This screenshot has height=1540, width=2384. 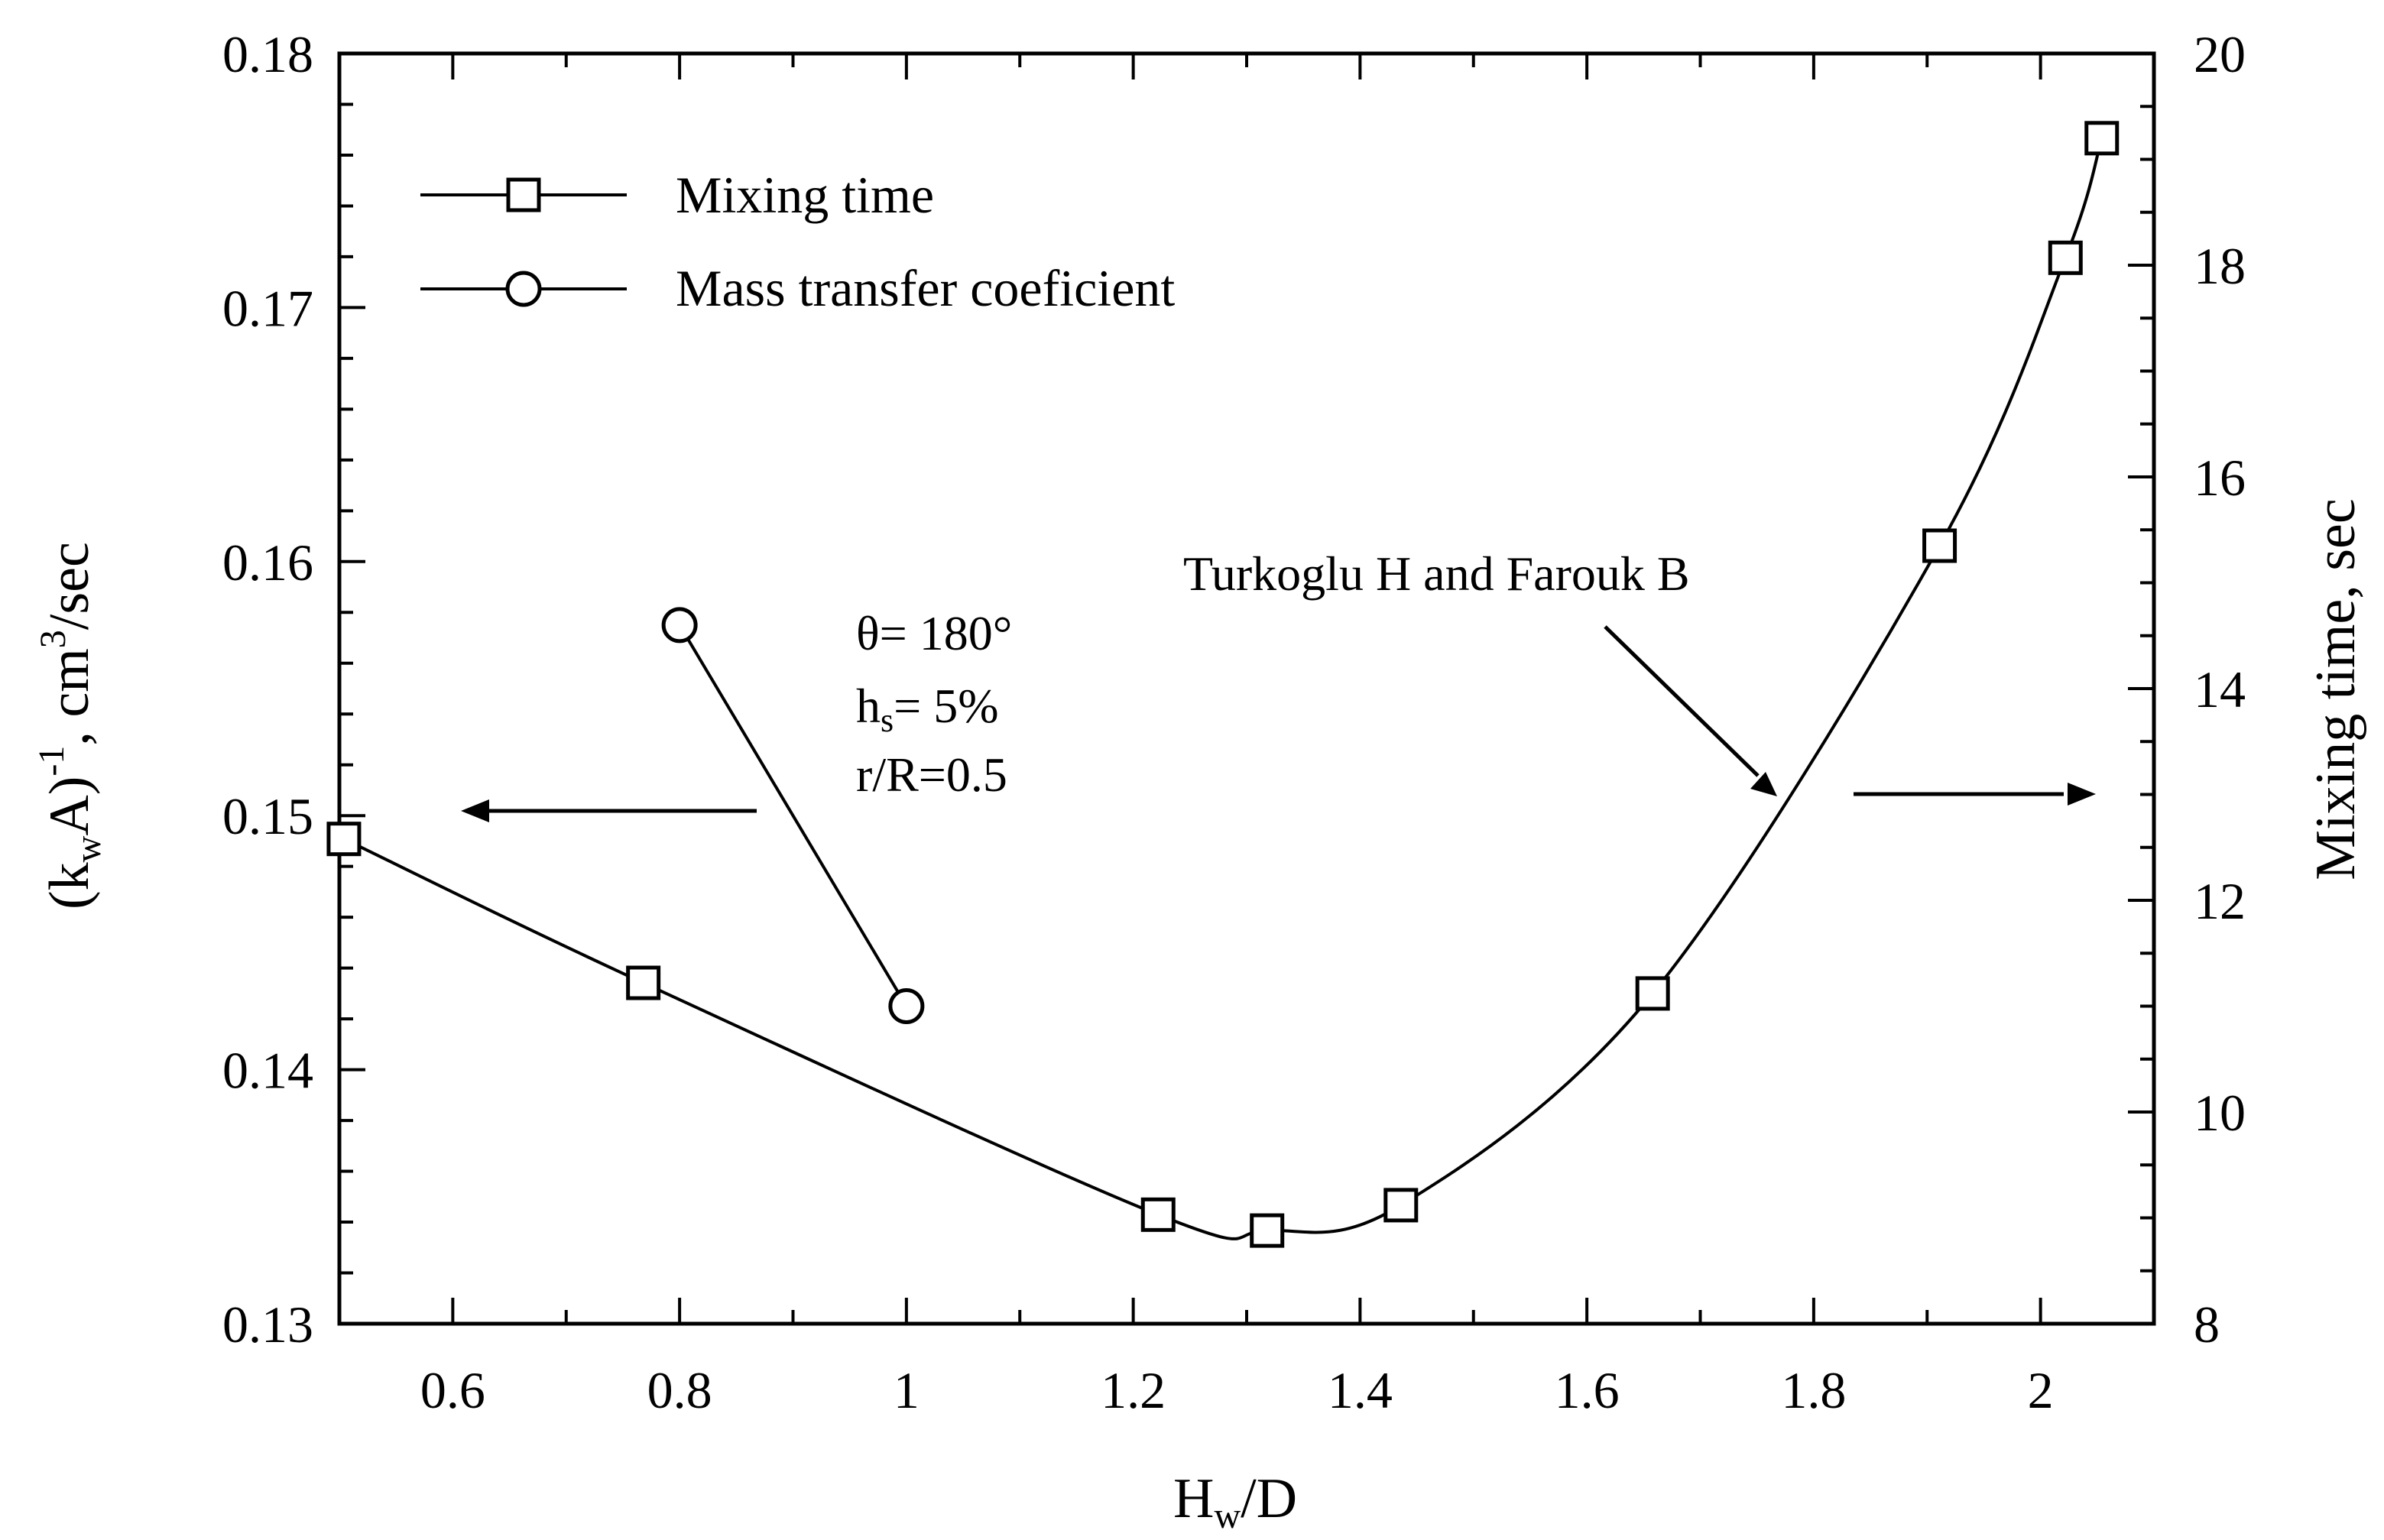 I want to click on x-tick-label: 0.6, so click(x=452, y=1390).